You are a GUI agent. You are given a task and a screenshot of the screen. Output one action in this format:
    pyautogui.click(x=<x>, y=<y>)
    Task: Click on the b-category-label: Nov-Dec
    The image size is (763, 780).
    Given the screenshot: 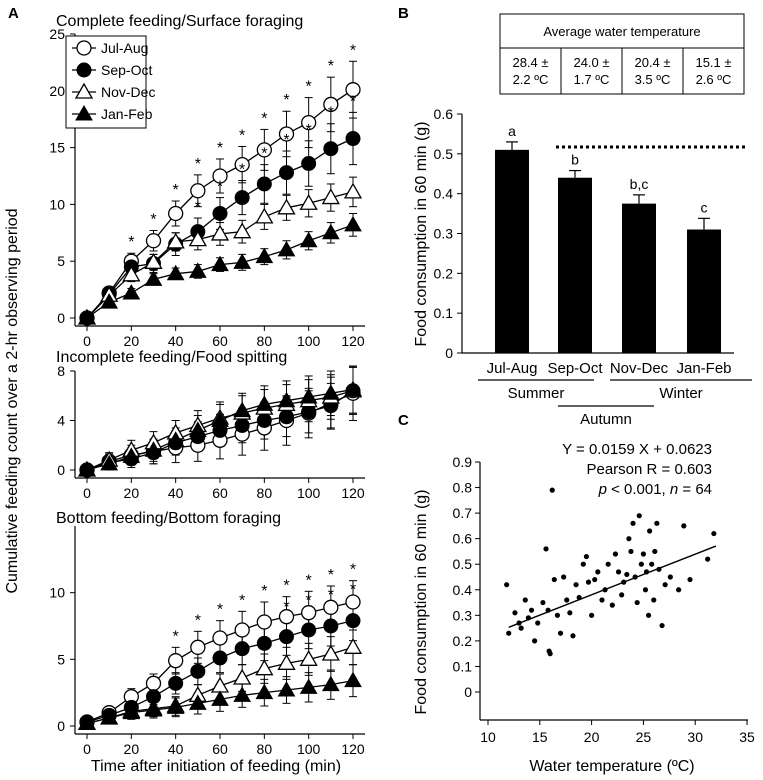 What is the action you would take?
    pyautogui.click(x=639, y=368)
    